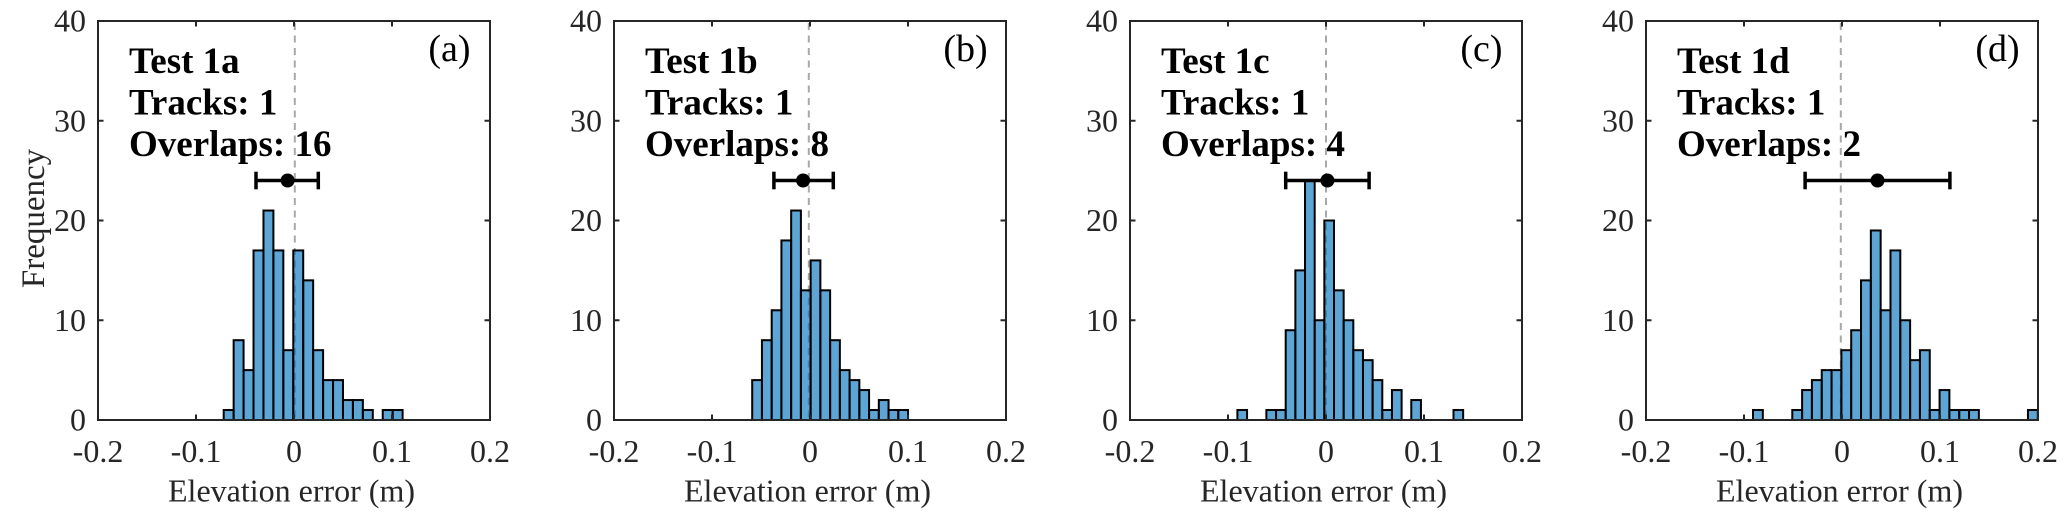 This screenshot has height=518, width=2067. I want to click on svg-text: Overlaps: 16, so click(230, 144).